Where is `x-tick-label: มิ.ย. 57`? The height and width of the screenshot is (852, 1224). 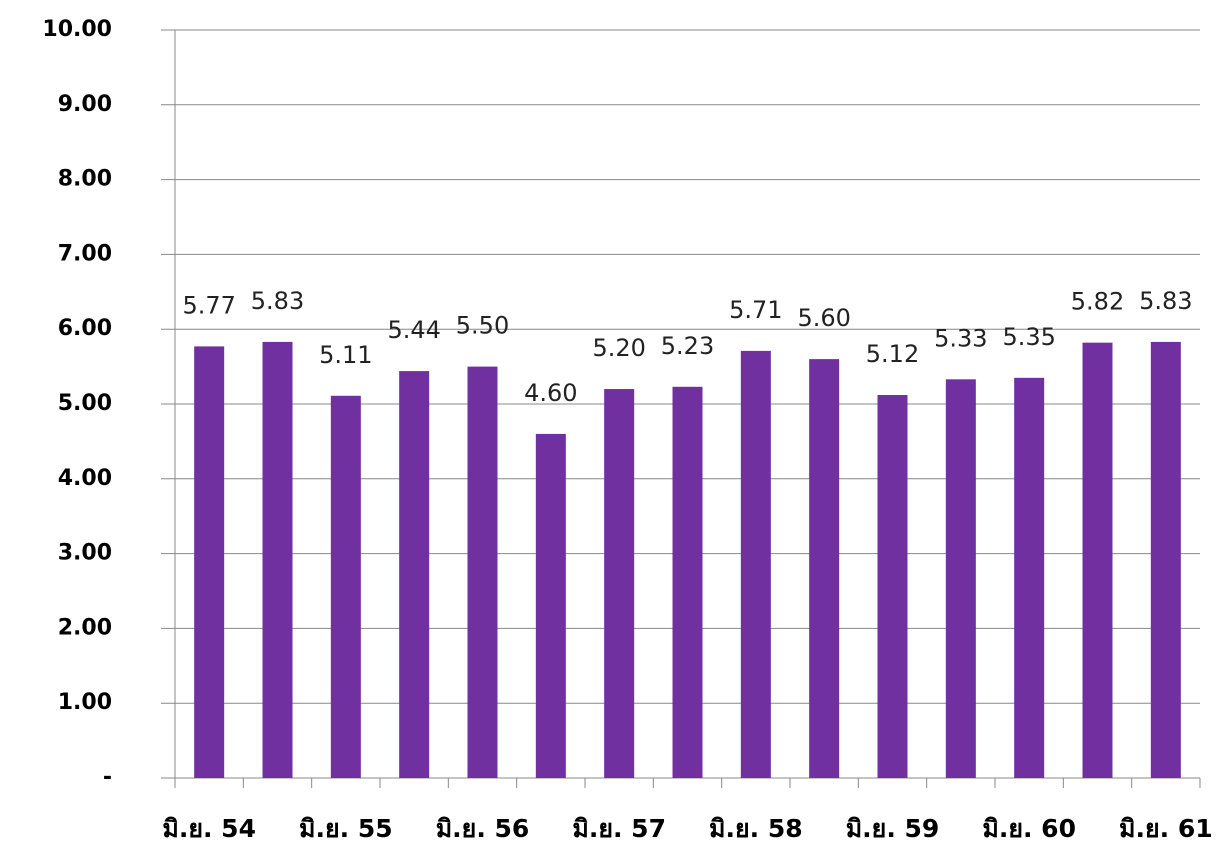 x-tick-label: มิ.ย. 57 is located at coordinates (619, 828).